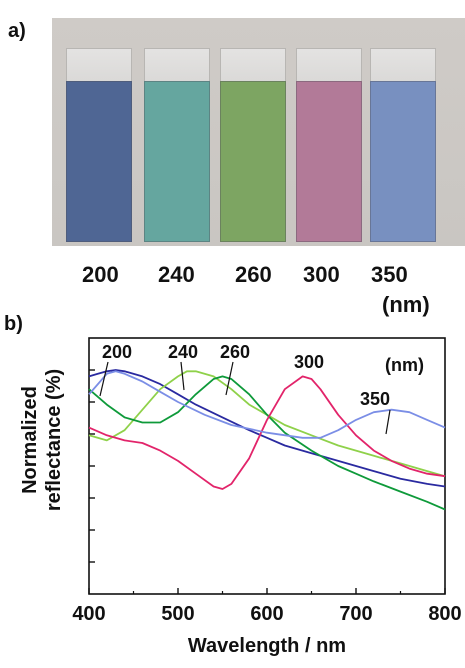 The height and width of the screenshot is (668, 465). I want to click on sample-label-200: 200, so click(100, 274).